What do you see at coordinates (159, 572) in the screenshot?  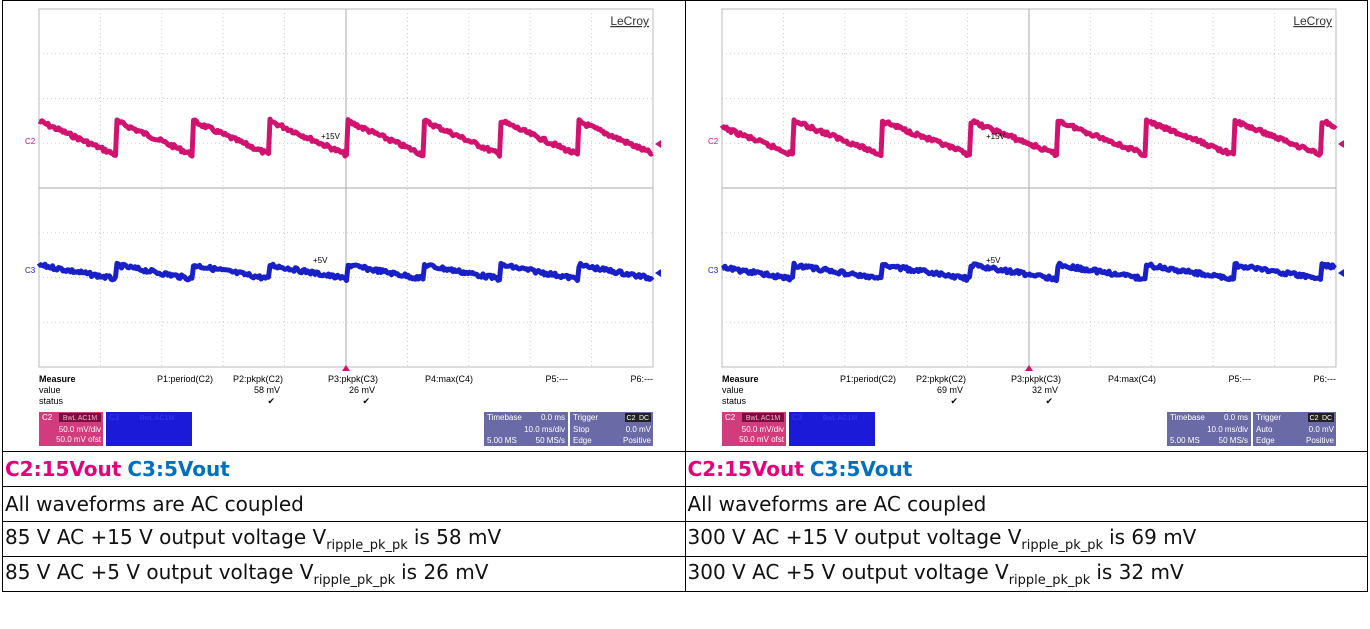 I see `text: 85 V AC +5 V output voltage V` at bounding box center [159, 572].